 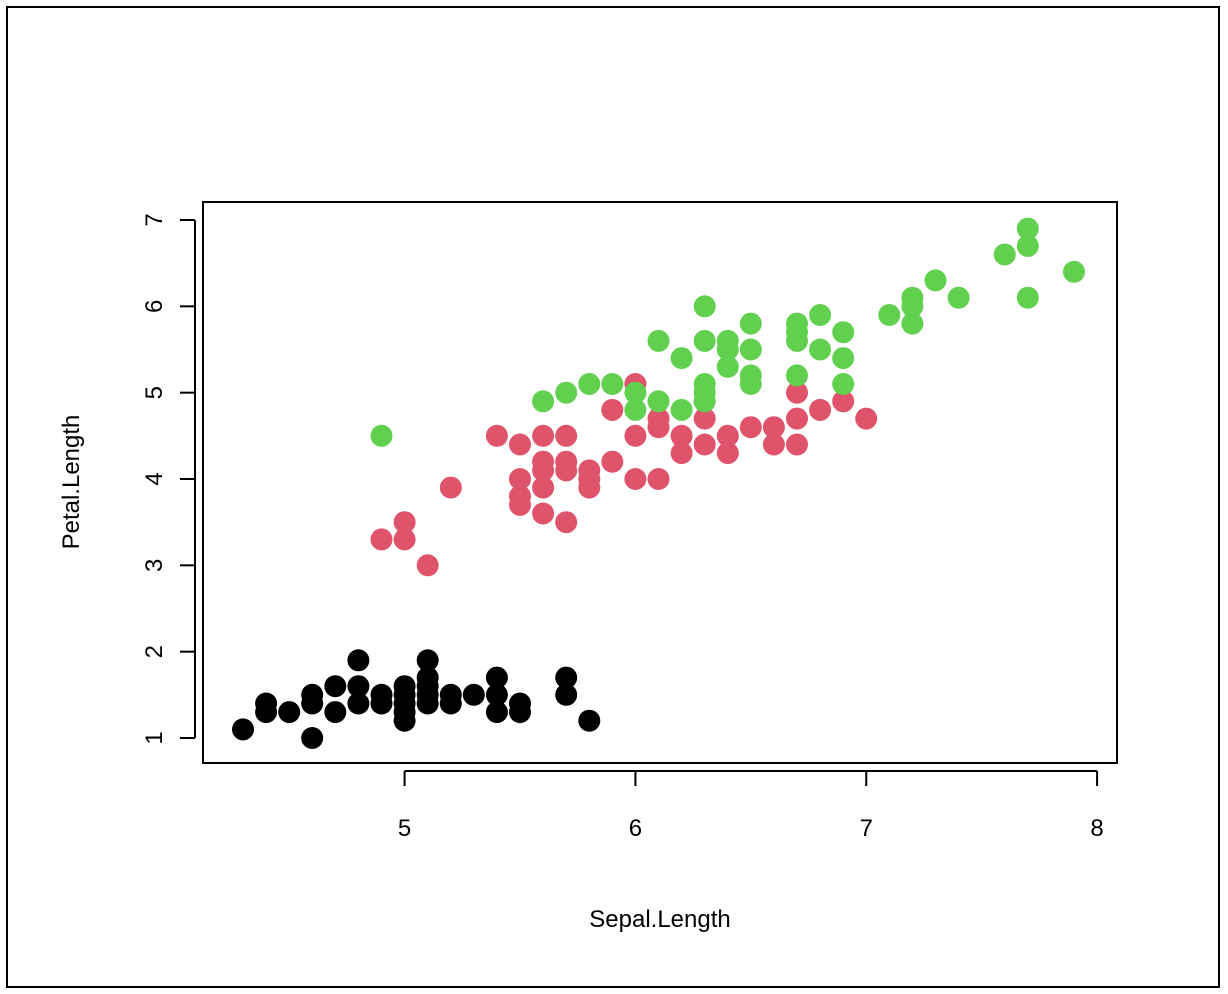 What do you see at coordinates (154, 219) in the screenshot?
I see `y-tick-label: 7` at bounding box center [154, 219].